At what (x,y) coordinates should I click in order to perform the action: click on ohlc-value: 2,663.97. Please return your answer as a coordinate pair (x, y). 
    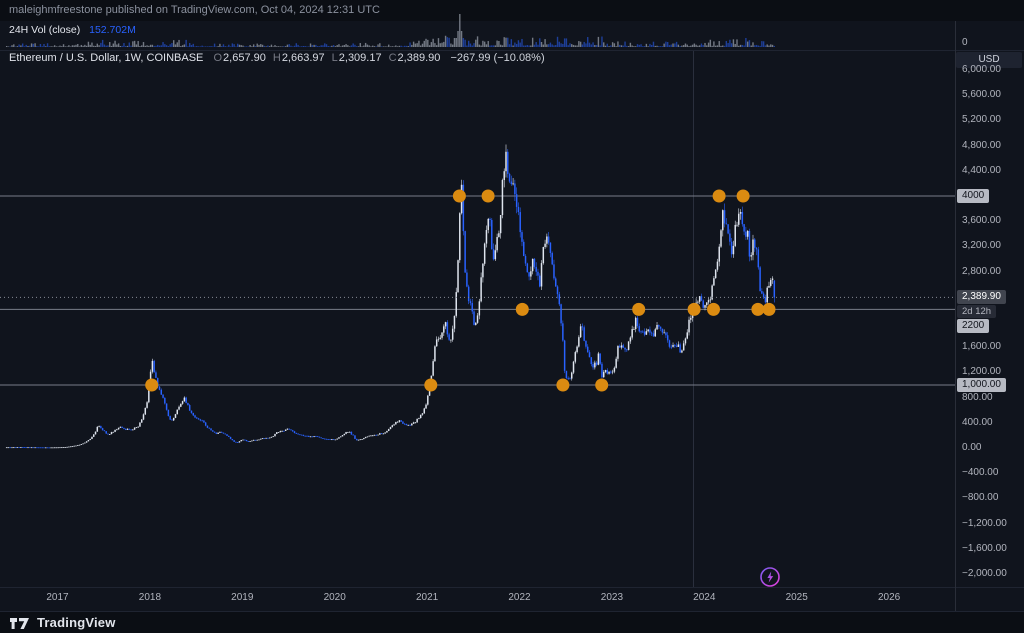
    Looking at the image, I should click on (303, 58).